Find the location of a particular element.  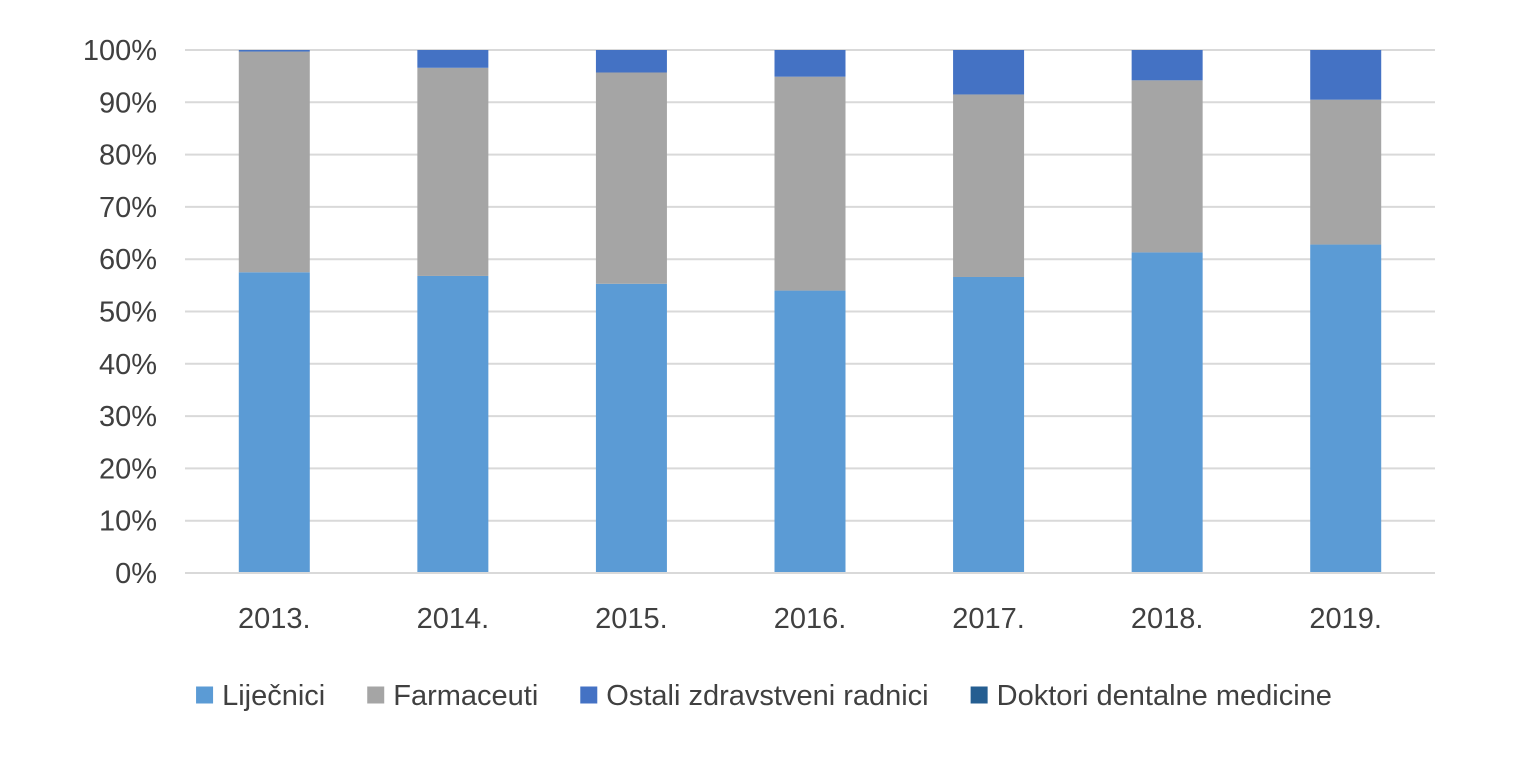

x-axis: 2013. 2014. 2015. 2016. 2017. 2018. 2019. is located at coordinates (810, 603).